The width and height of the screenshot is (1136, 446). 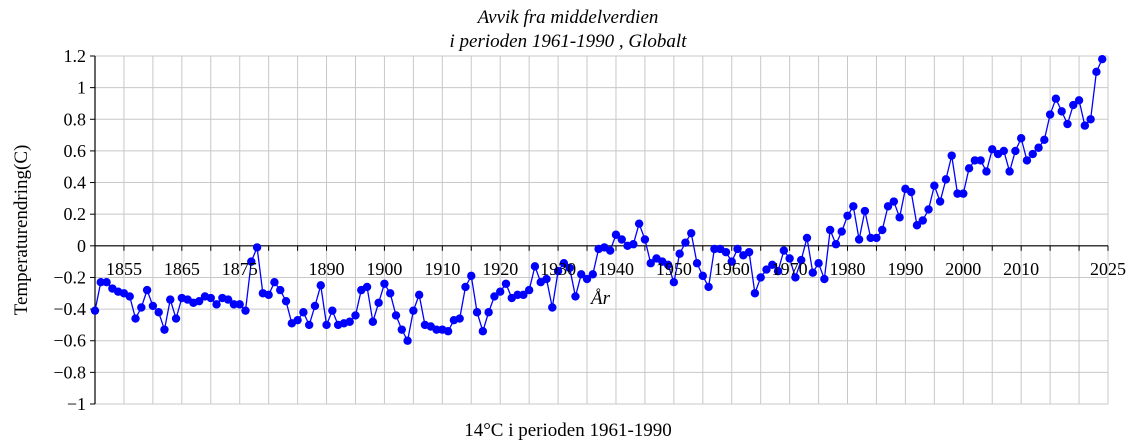 I want to click on x-tick-label: 1910, so click(x=442, y=269).